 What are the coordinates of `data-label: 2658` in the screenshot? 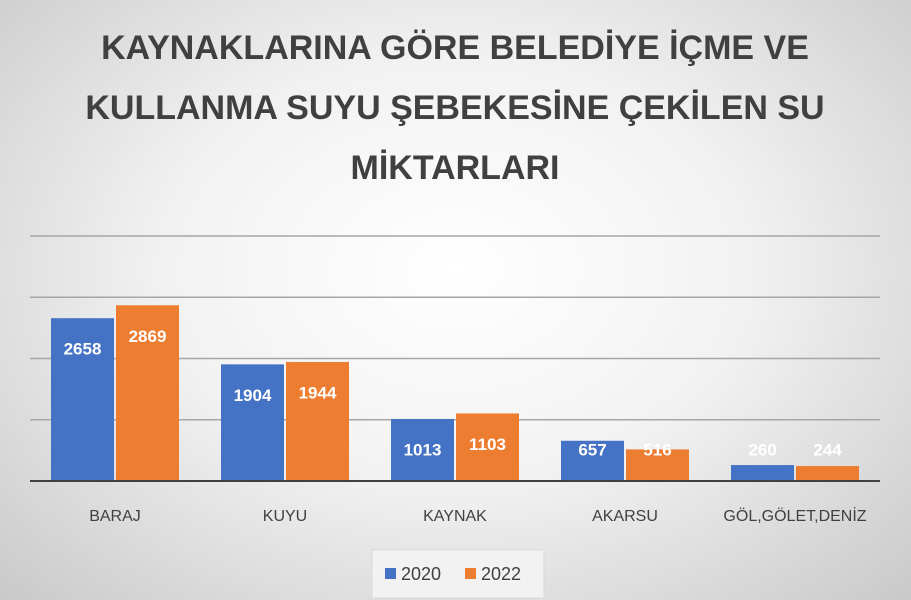 It's located at (83, 349).